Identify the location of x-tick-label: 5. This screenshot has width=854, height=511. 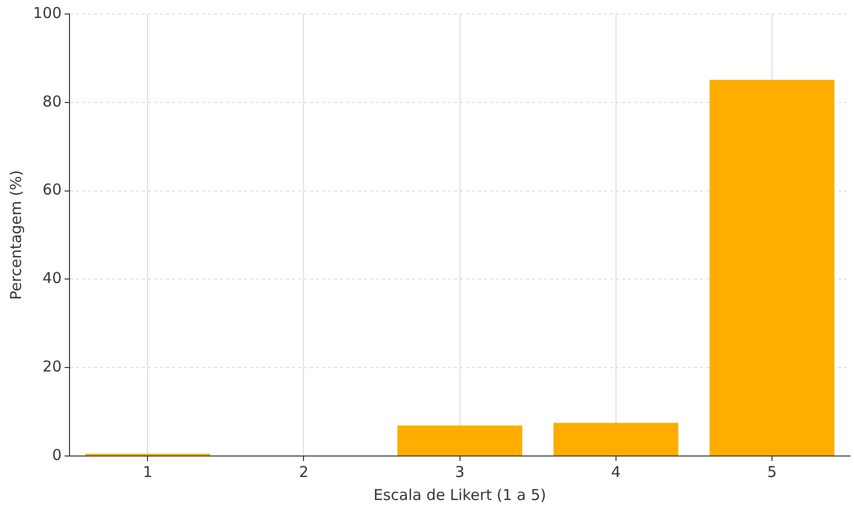
(772, 471).